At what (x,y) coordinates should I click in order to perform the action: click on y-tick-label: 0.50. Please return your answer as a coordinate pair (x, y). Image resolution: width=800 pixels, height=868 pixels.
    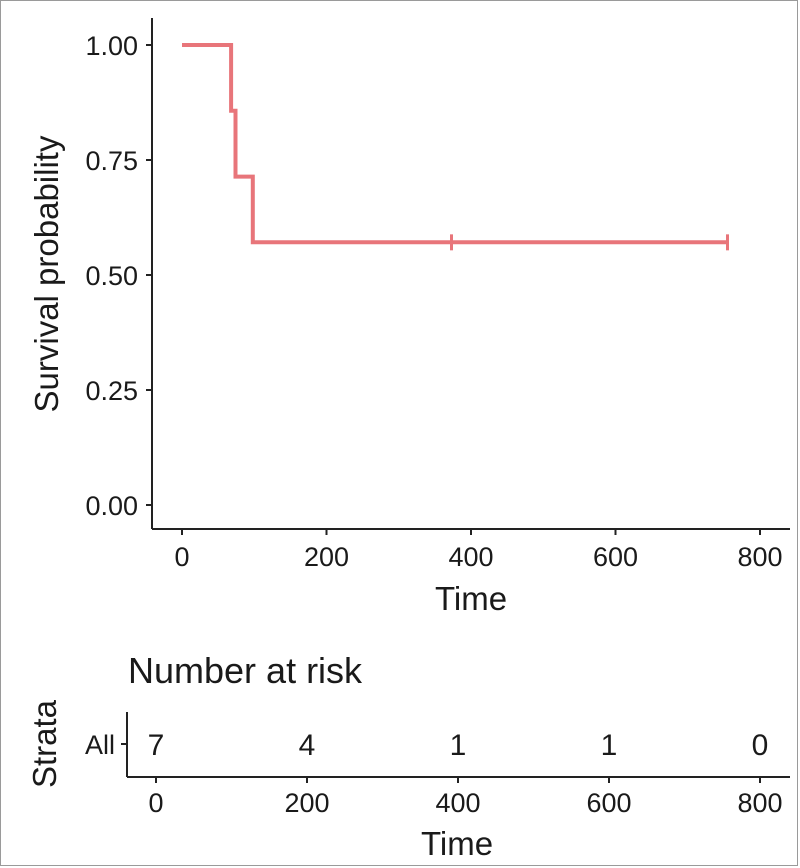
    Looking at the image, I should click on (111, 276).